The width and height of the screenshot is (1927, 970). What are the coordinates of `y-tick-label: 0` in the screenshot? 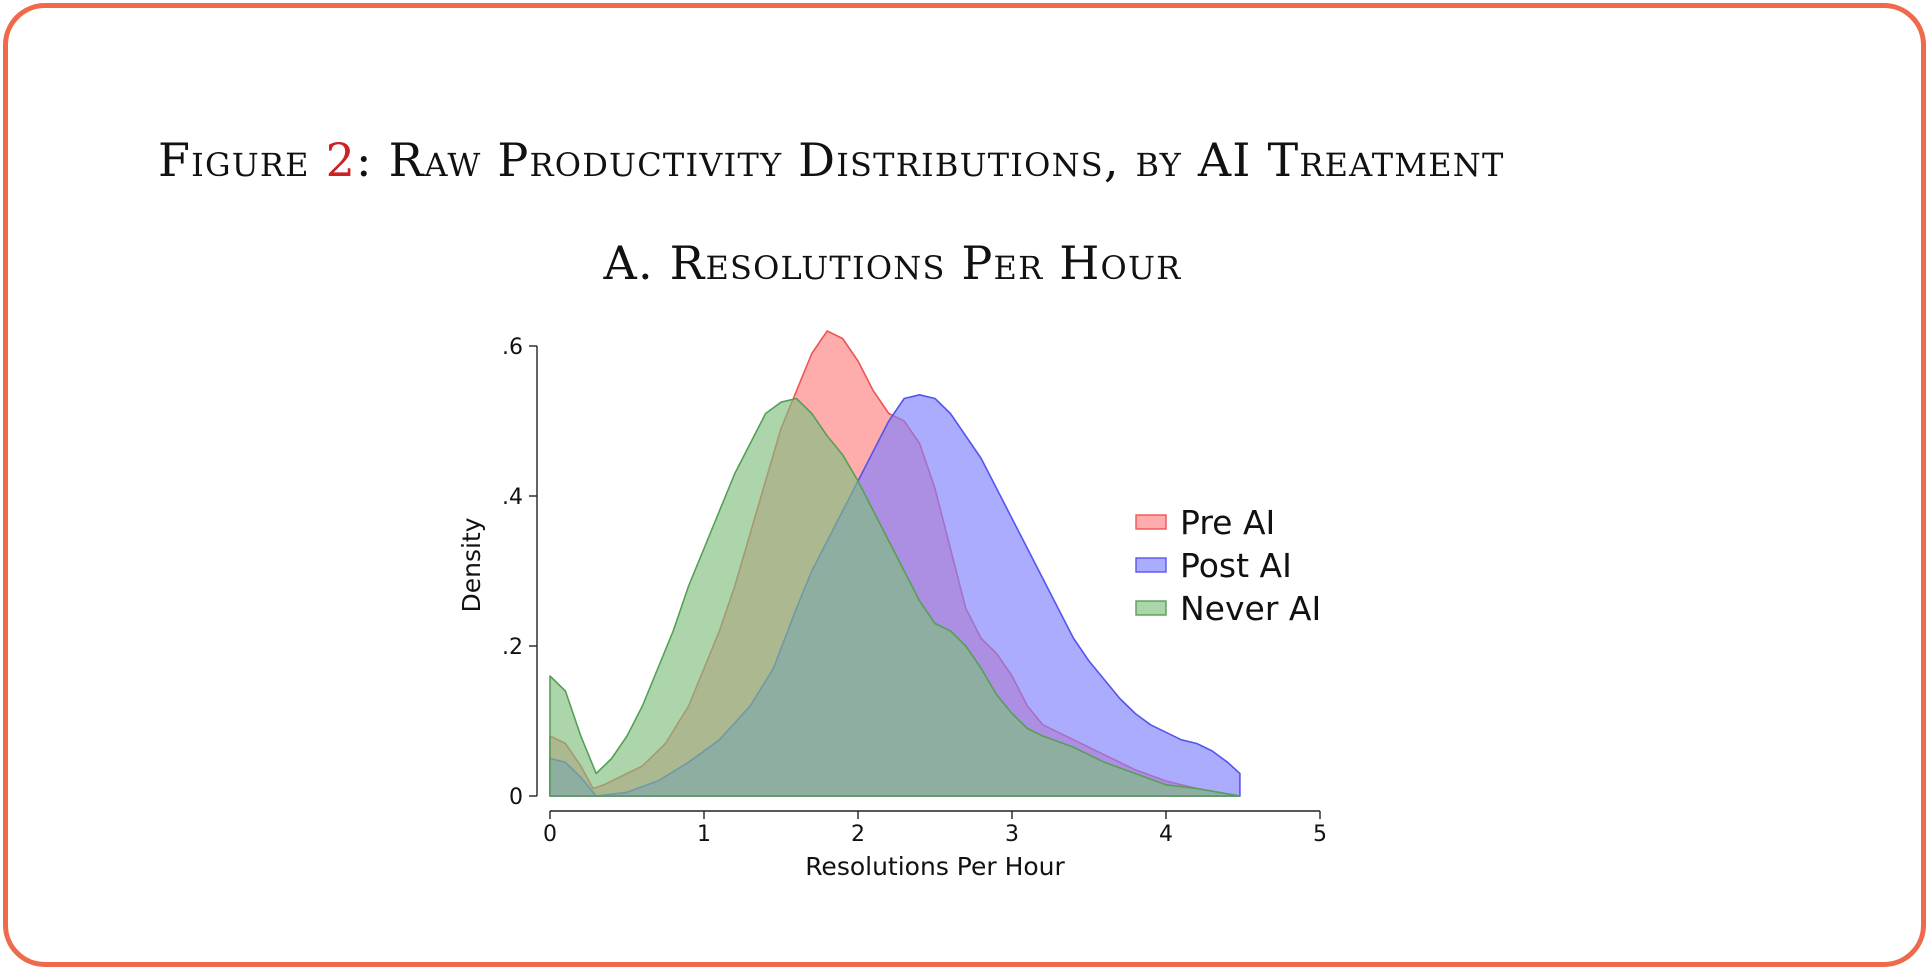 It's located at (516, 797).